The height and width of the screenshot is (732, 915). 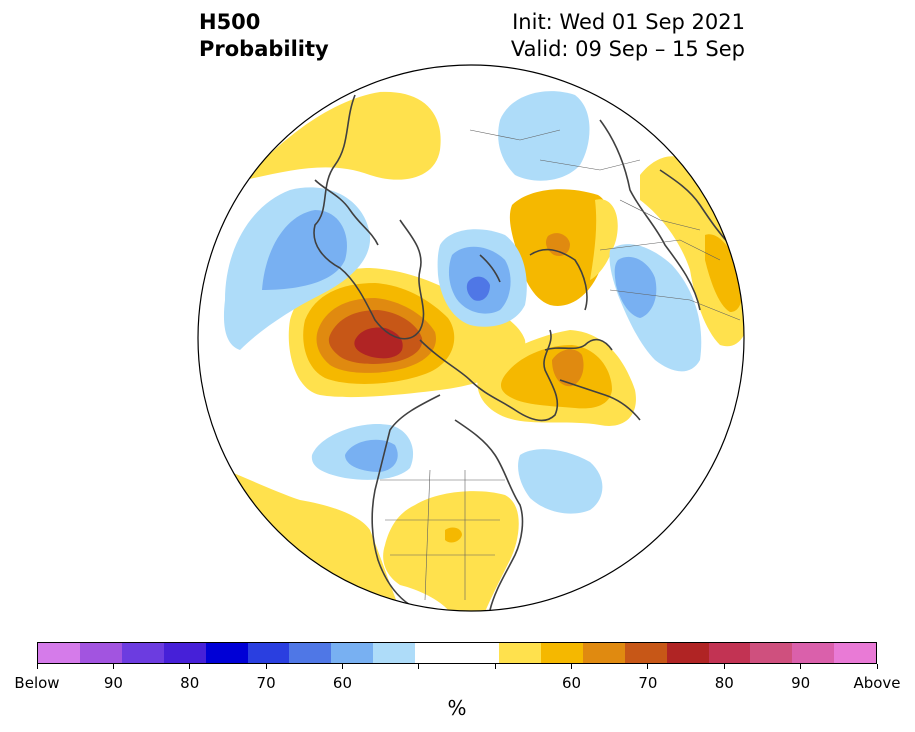 I want to click on colorbar-unit-label: %, so click(x=457, y=708).